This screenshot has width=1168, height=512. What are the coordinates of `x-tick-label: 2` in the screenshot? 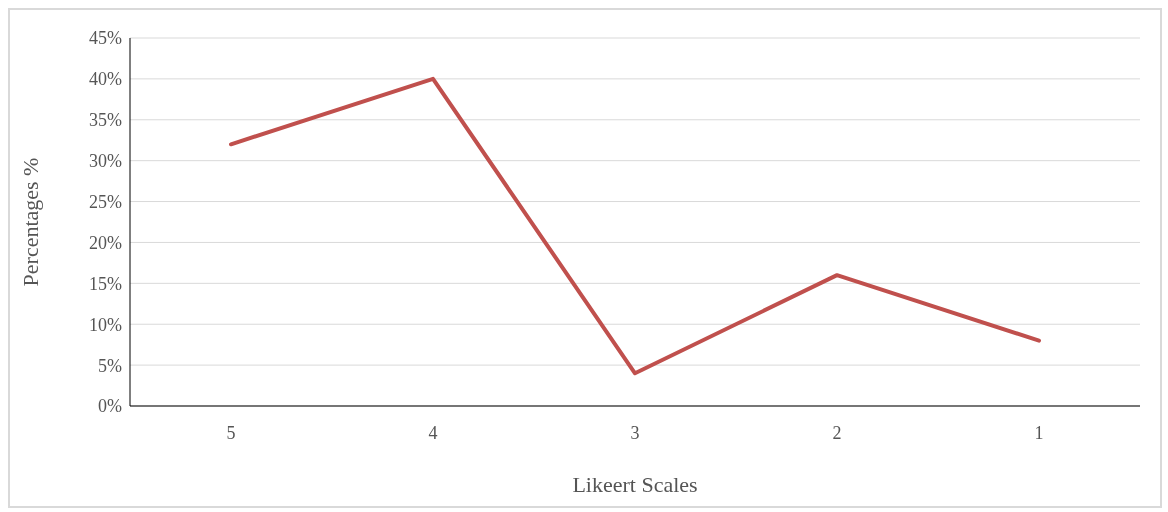 It's located at (837, 432).